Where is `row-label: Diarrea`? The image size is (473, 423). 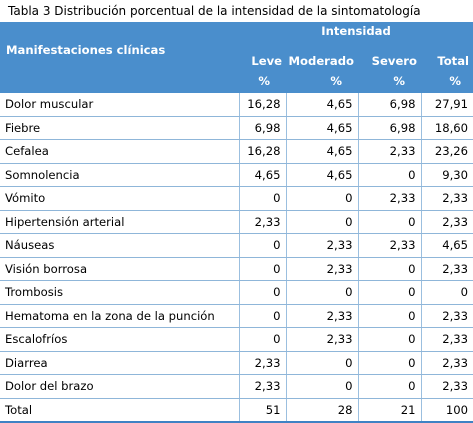
row-label: Diarrea is located at coordinates (119, 363).